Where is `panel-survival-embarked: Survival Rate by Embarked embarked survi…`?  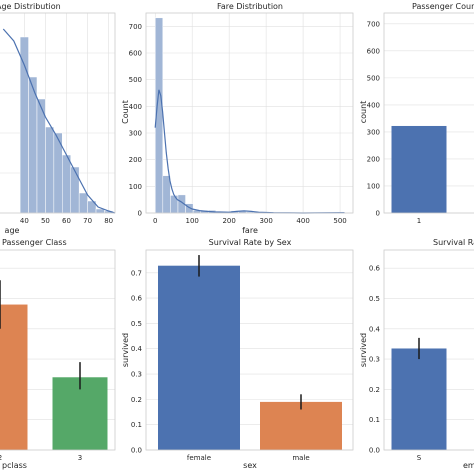 panel-survival-embarked: Survival Rate by Embarked embarked survi… is located at coordinates (416, 354).